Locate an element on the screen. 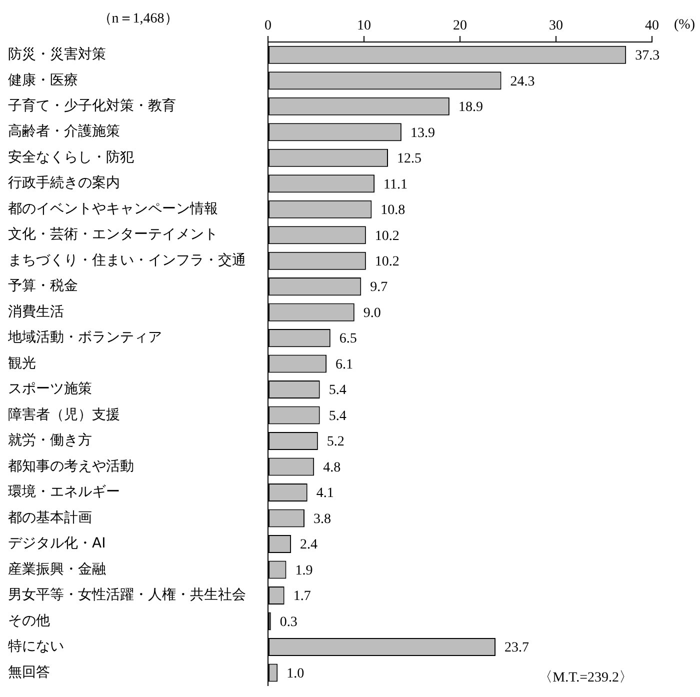 This screenshot has width=700, height=697. x-tick-label: 30 is located at coordinates (556, 26).